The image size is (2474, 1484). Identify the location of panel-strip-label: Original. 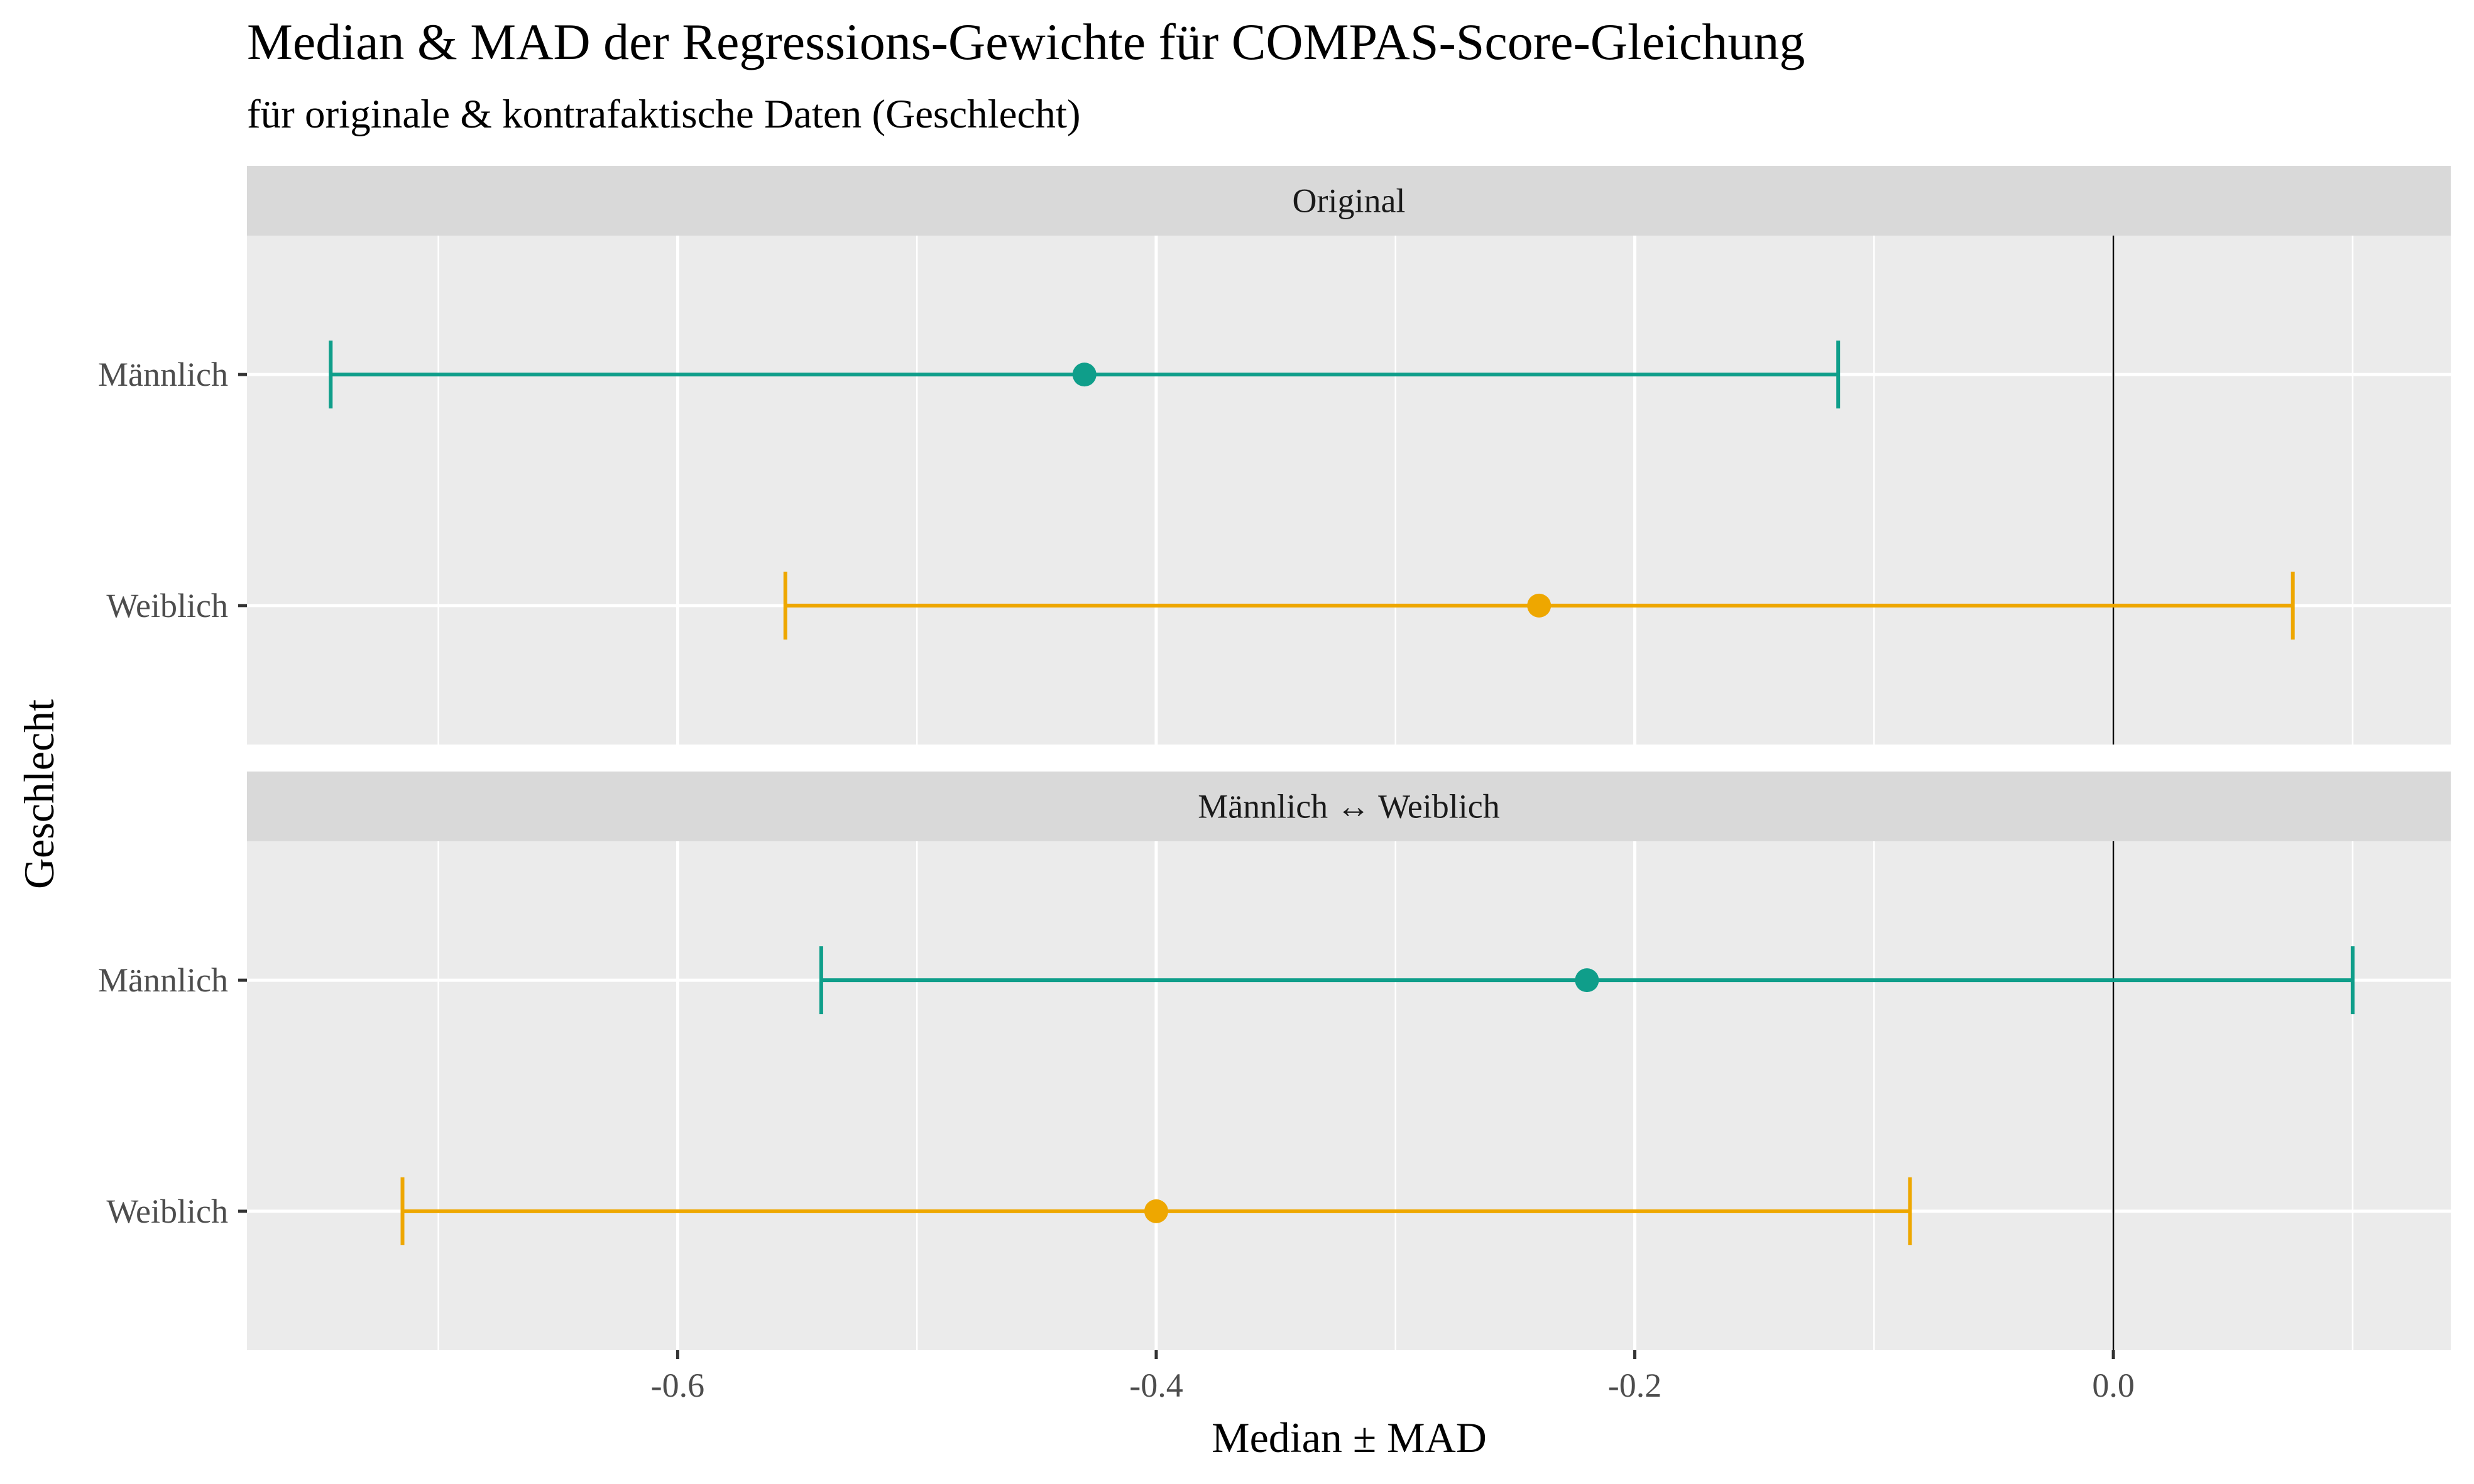
(1349, 201).